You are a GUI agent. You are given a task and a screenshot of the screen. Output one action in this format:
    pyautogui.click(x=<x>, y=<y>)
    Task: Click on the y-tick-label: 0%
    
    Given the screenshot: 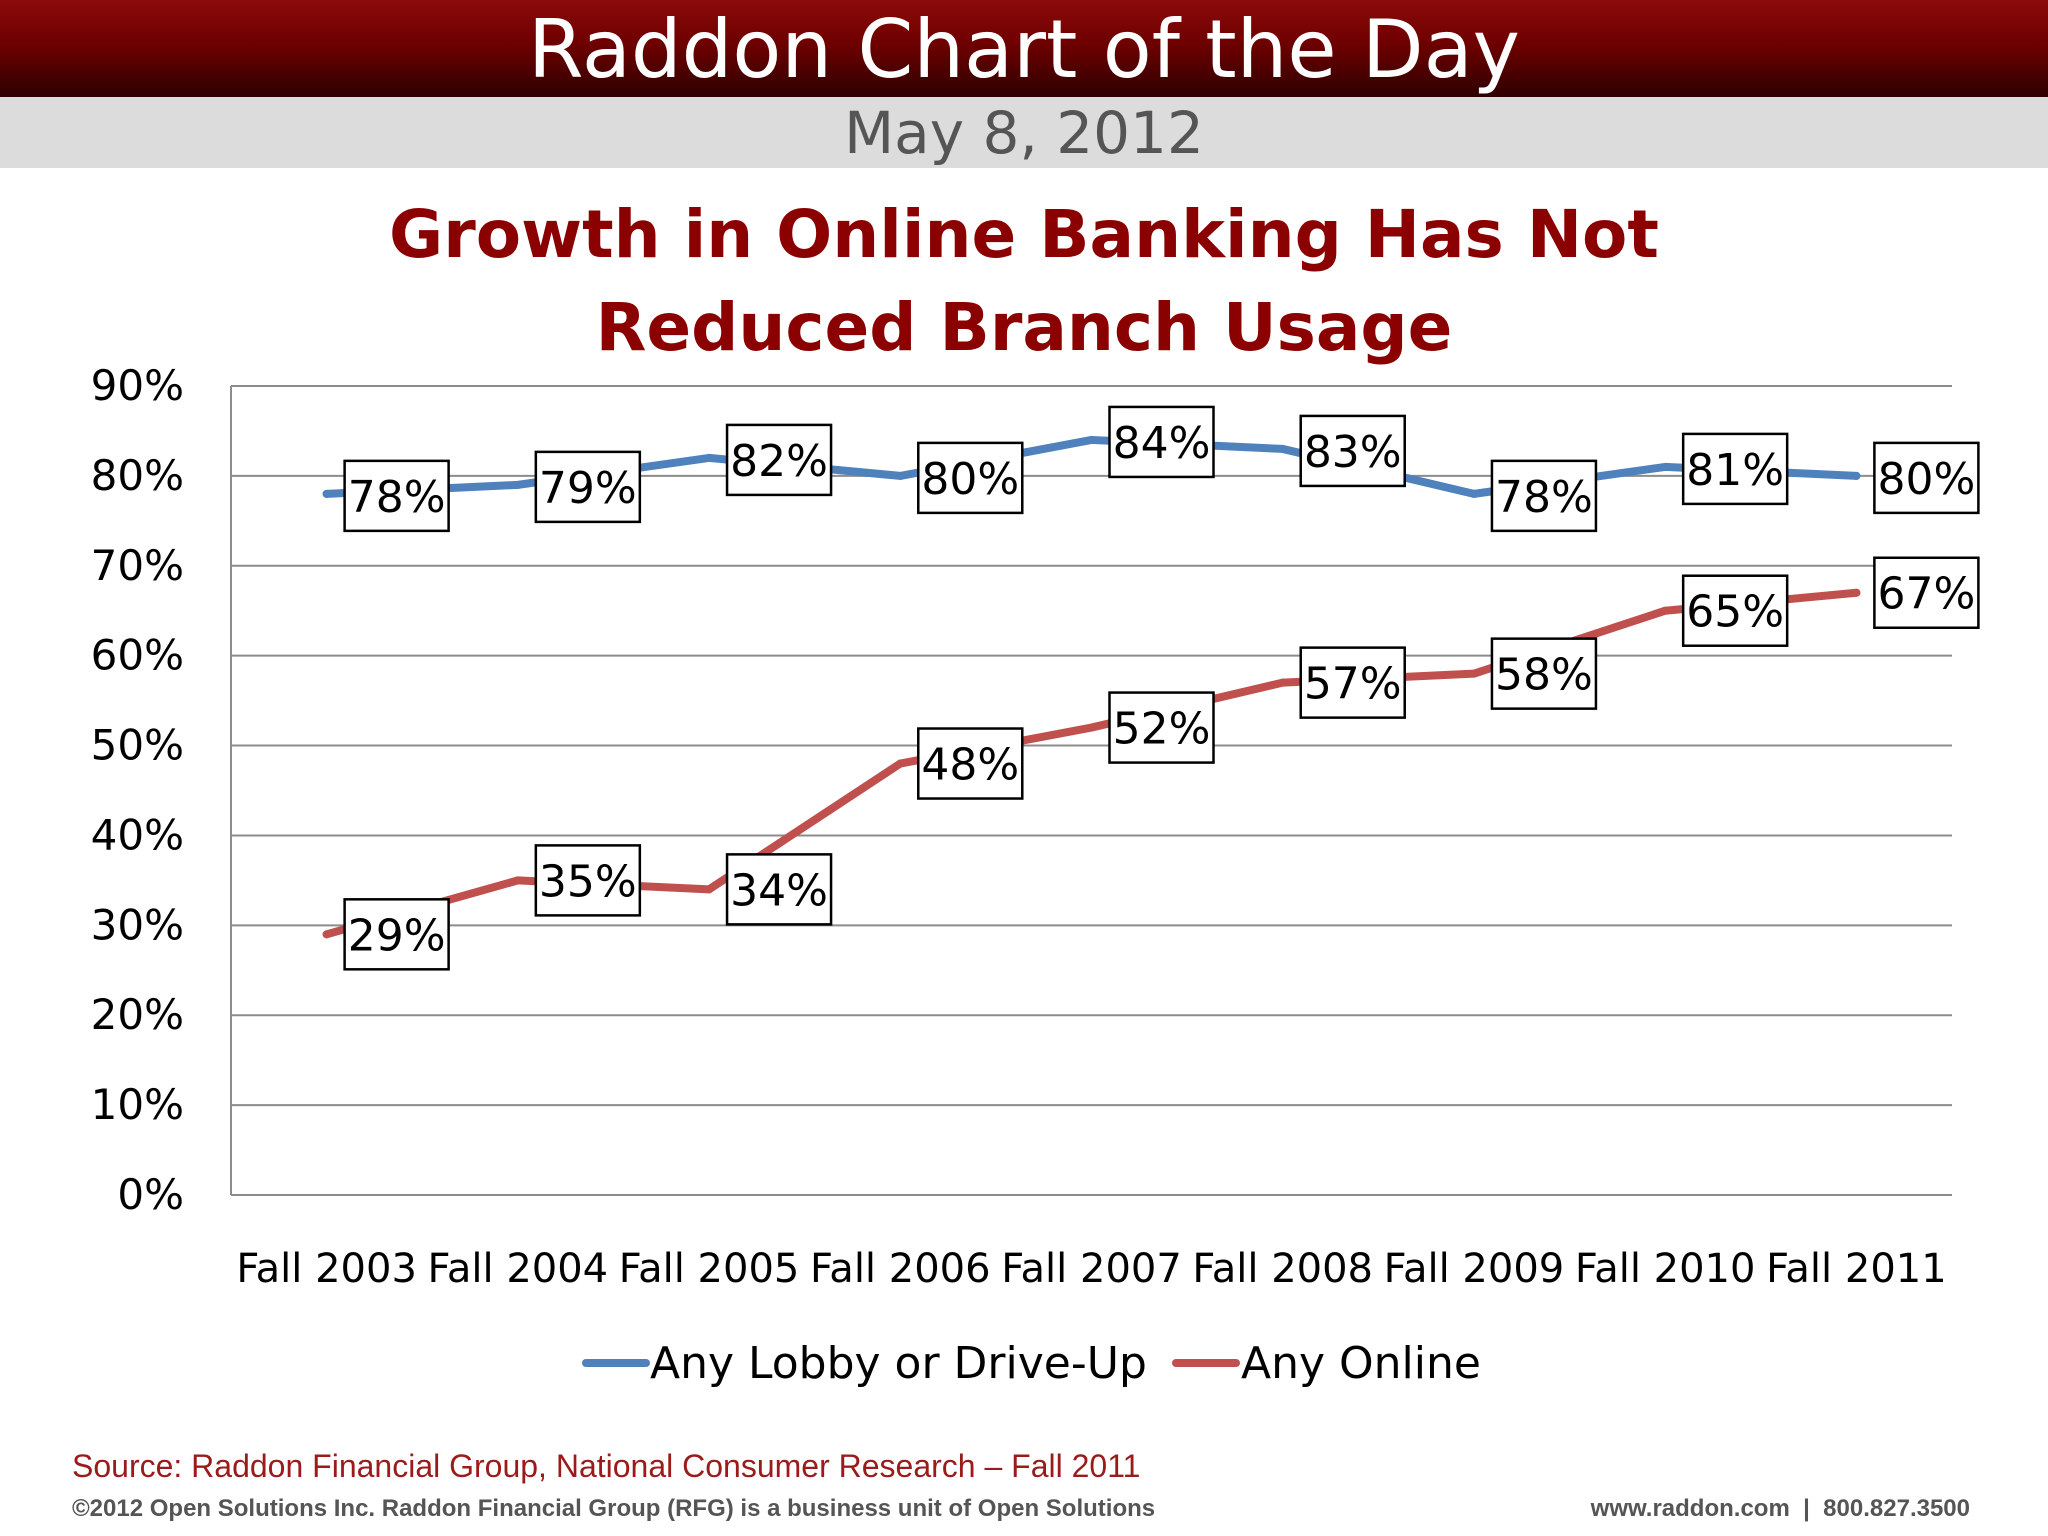 What is the action you would take?
    pyautogui.click(x=150, y=1194)
    